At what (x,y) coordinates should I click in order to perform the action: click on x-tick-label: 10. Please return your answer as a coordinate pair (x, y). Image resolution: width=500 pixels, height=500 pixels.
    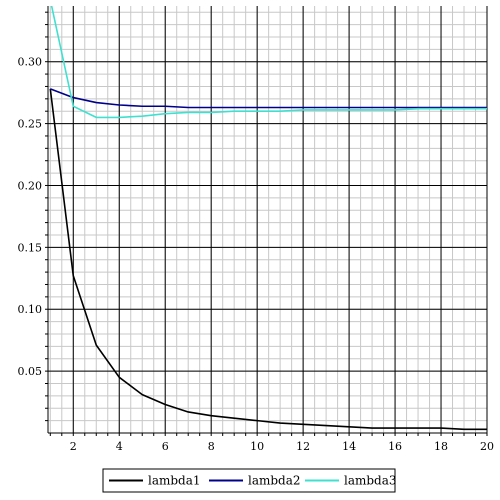
    Looking at the image, I should click on (257, 446).